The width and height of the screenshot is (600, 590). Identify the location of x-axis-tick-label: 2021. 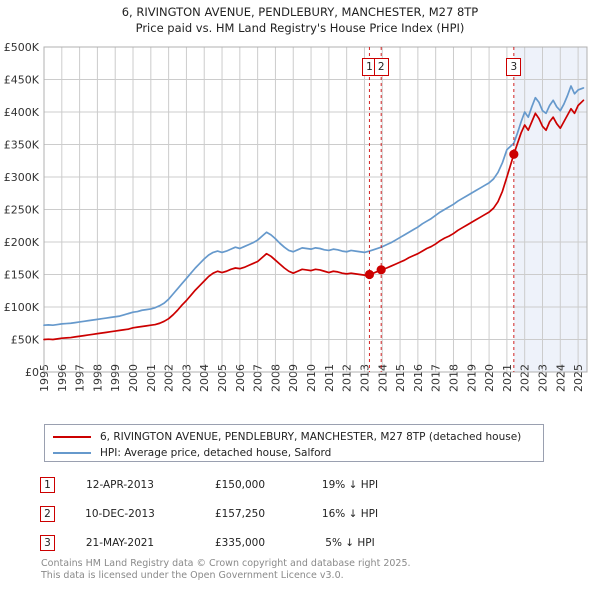
(507, 378).